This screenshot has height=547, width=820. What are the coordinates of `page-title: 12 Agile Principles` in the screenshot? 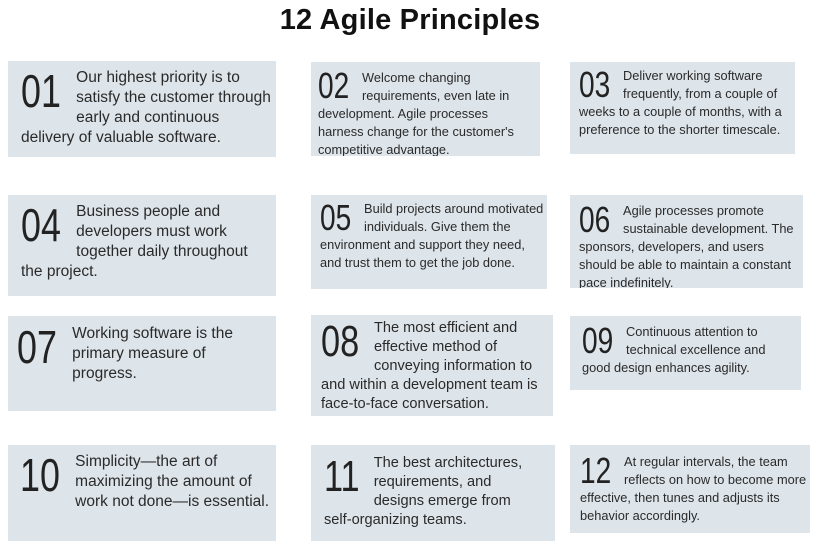 It's located at (410, 20).